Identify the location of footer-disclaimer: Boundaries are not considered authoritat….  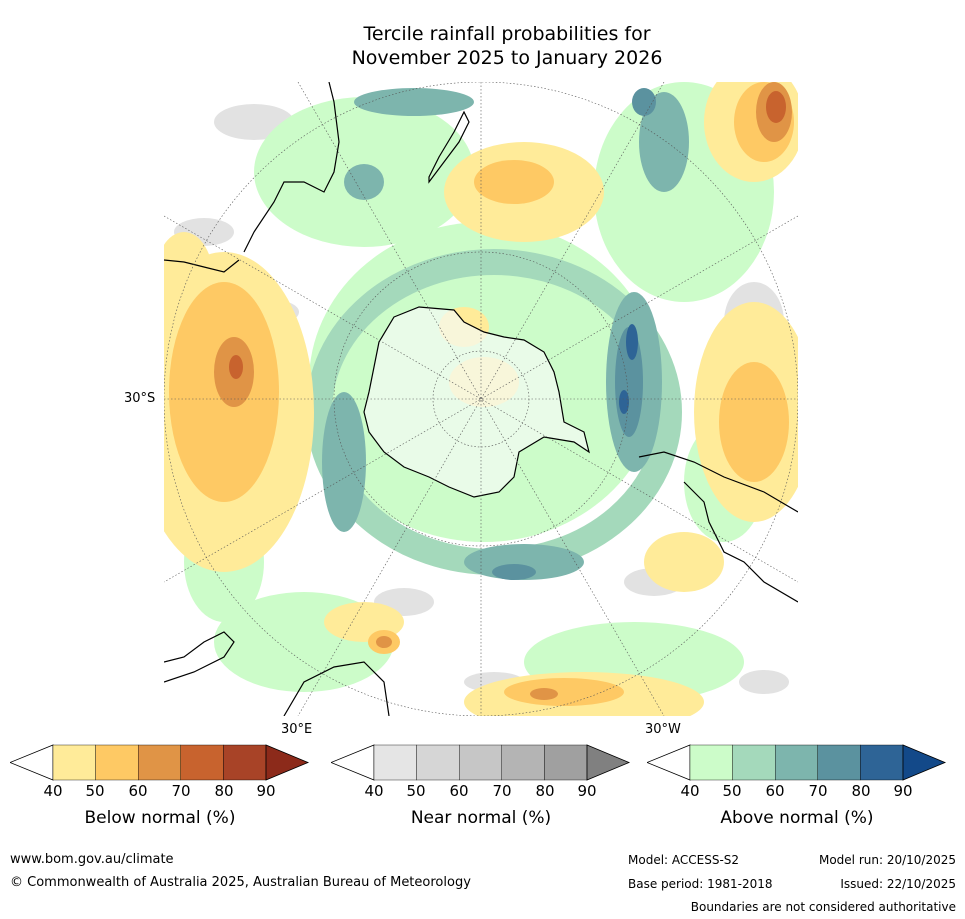
(823, 907).